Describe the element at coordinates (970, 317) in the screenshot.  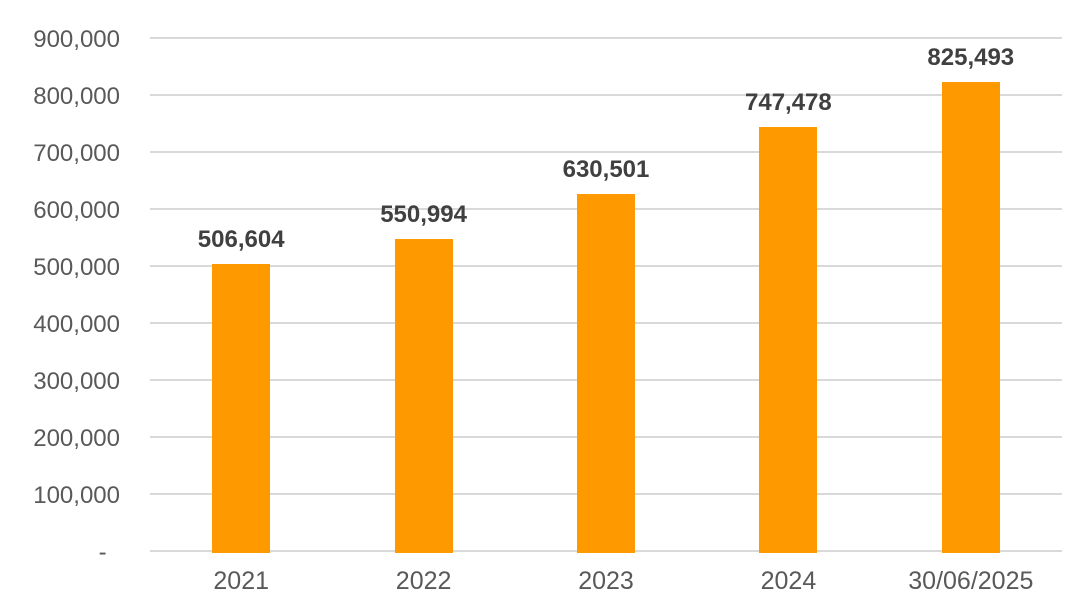
I see `bar-30/06/2025` at that location.